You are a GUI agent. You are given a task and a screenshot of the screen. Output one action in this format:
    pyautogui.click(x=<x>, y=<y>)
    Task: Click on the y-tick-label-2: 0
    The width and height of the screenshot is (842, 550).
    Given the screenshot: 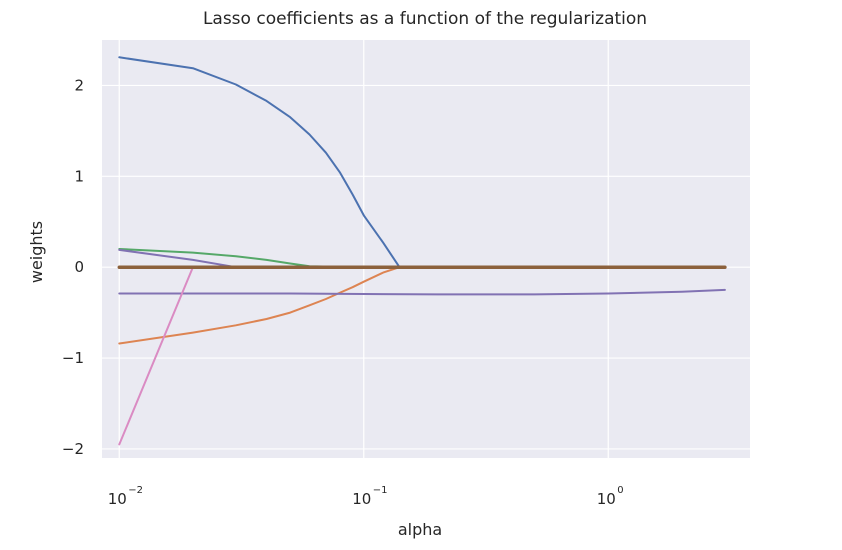 What is the action you would take?
    pyautogui.click(x=79, y=267)
    